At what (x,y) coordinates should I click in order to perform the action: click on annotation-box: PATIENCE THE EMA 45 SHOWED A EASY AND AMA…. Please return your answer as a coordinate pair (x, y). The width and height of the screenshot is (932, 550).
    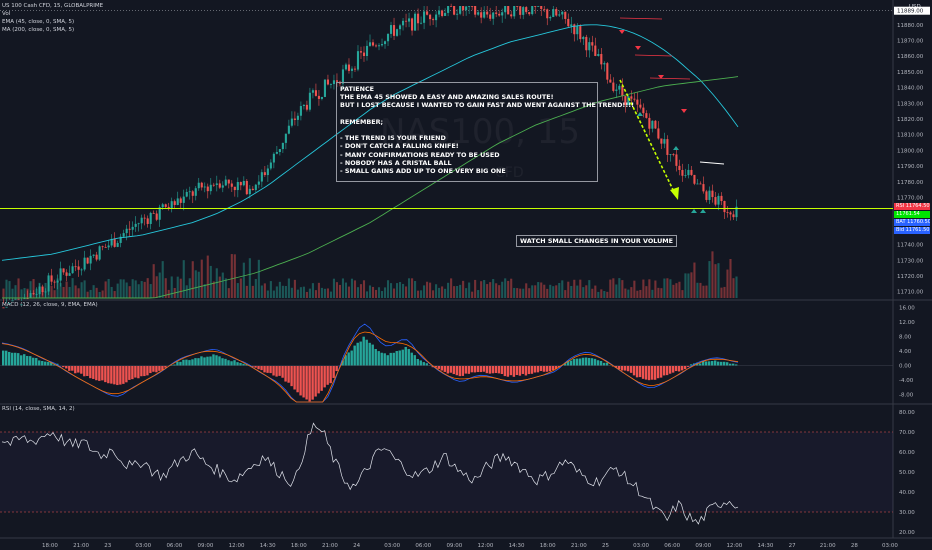
    Looking at the image, I should click on (485, 132).